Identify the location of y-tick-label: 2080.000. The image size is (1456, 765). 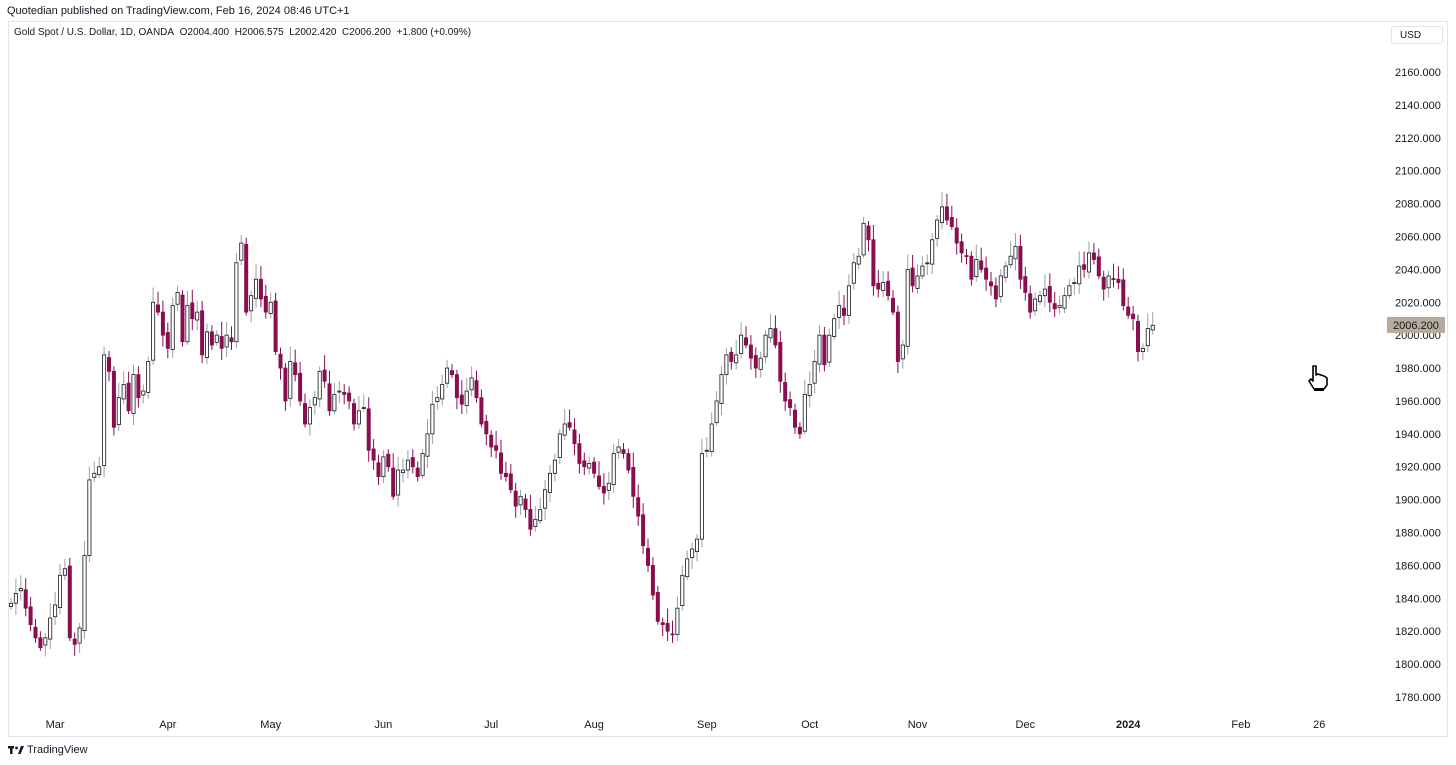
(1418, 205).